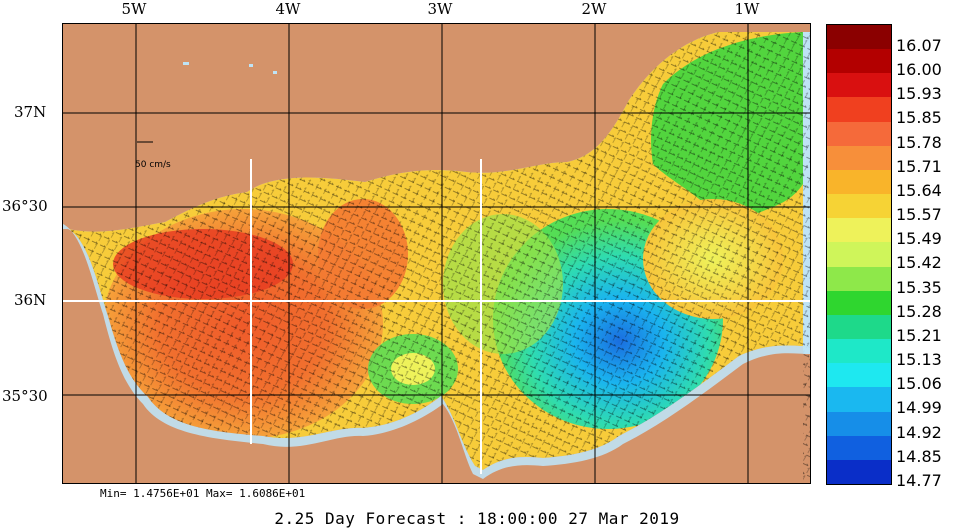 Image resolution: width=954 pixels, height=529 pixels. I want to click on colorbar-label: 14.85, so click(919, 456).